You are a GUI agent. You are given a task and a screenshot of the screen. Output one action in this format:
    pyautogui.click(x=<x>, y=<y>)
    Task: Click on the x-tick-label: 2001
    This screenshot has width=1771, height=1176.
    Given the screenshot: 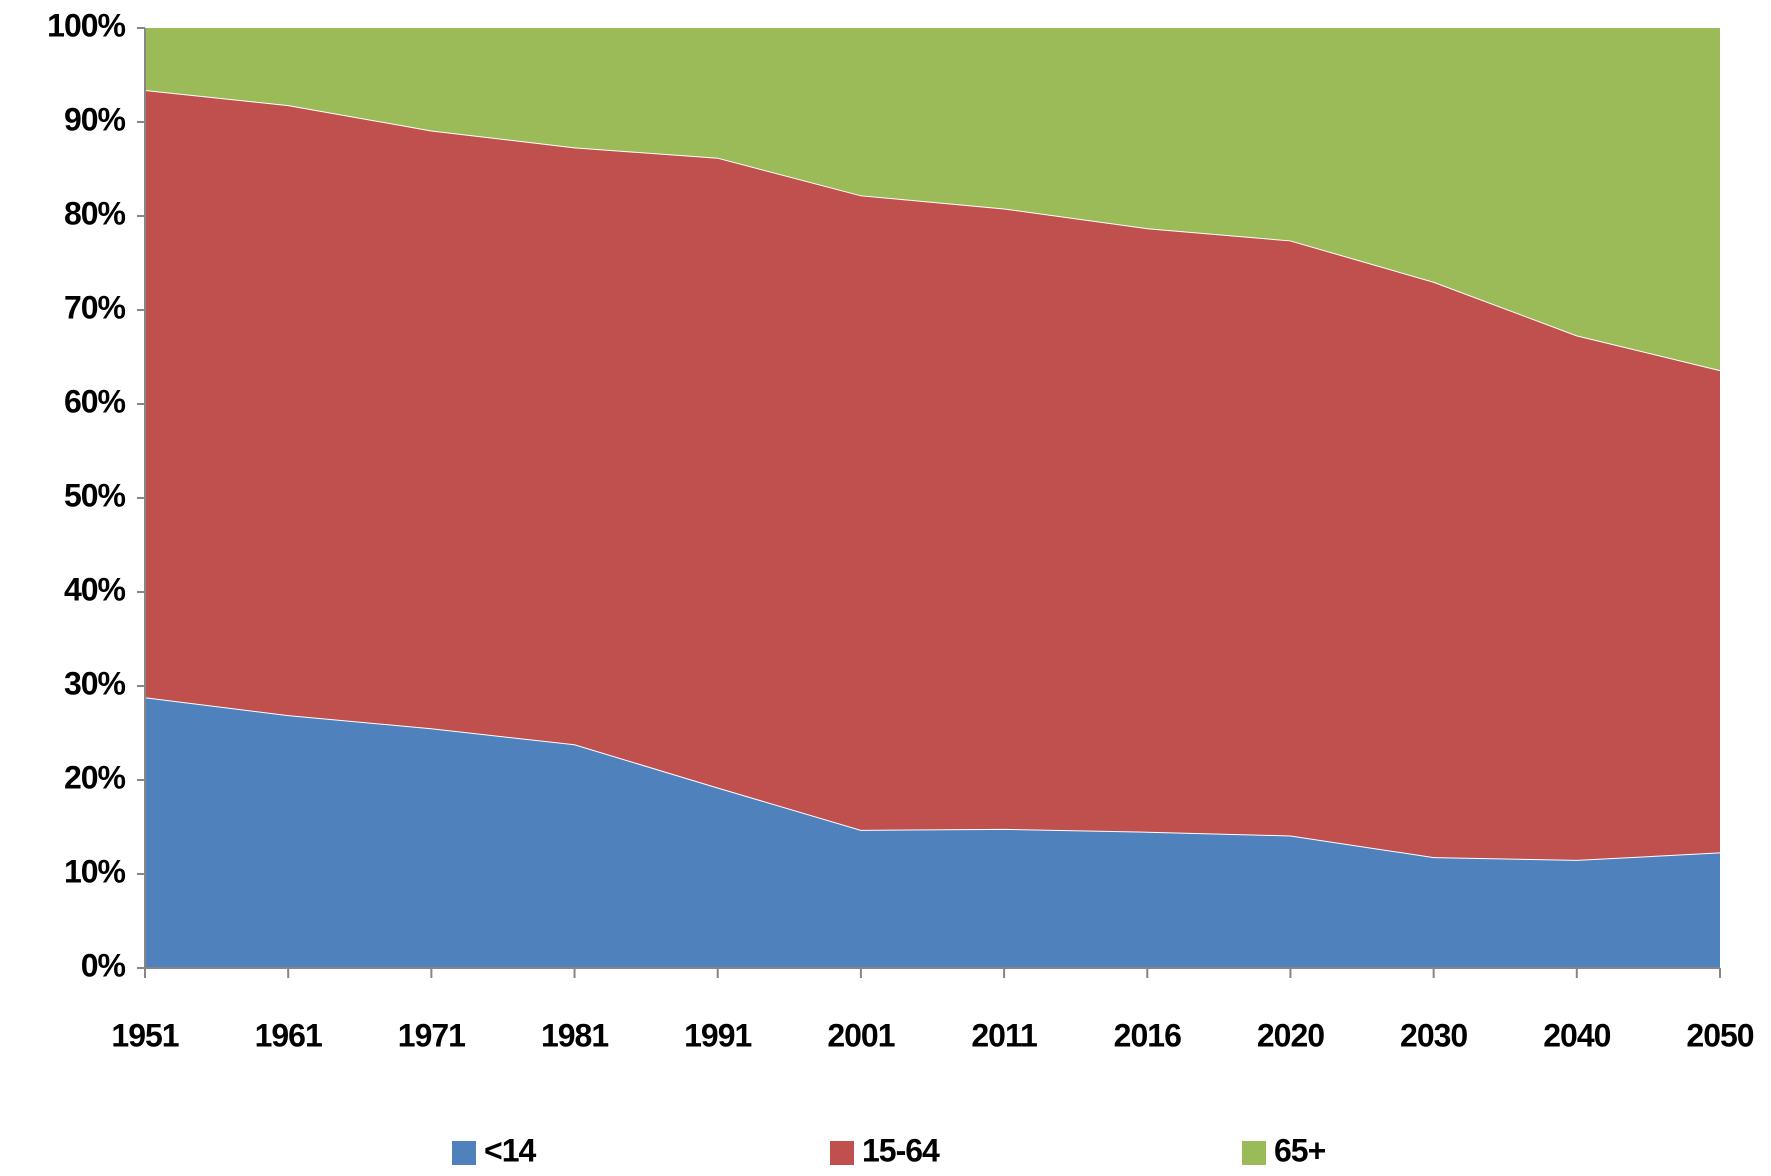 What is the action you would take?
    pyautogui.click(x=860, y=1035)
    